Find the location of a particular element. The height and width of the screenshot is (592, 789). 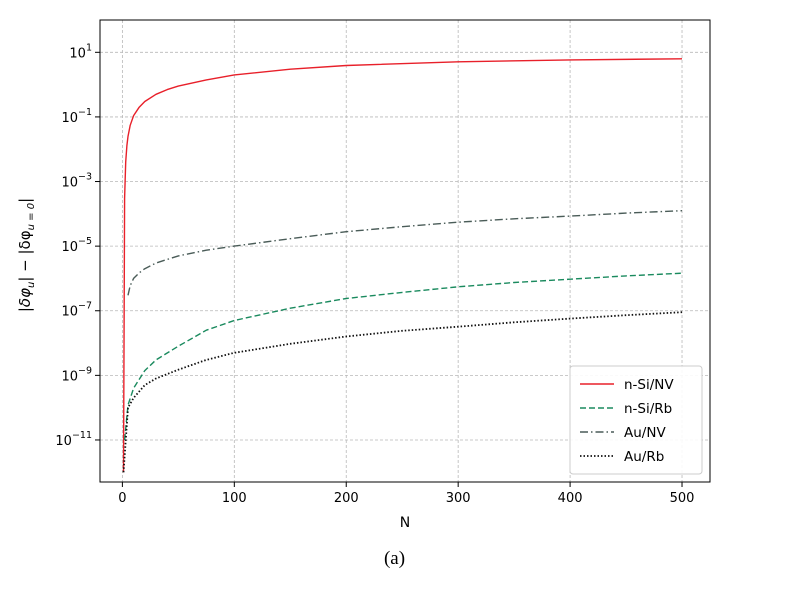

legend-label: Au/Rb is located at coordinates (644, 457).